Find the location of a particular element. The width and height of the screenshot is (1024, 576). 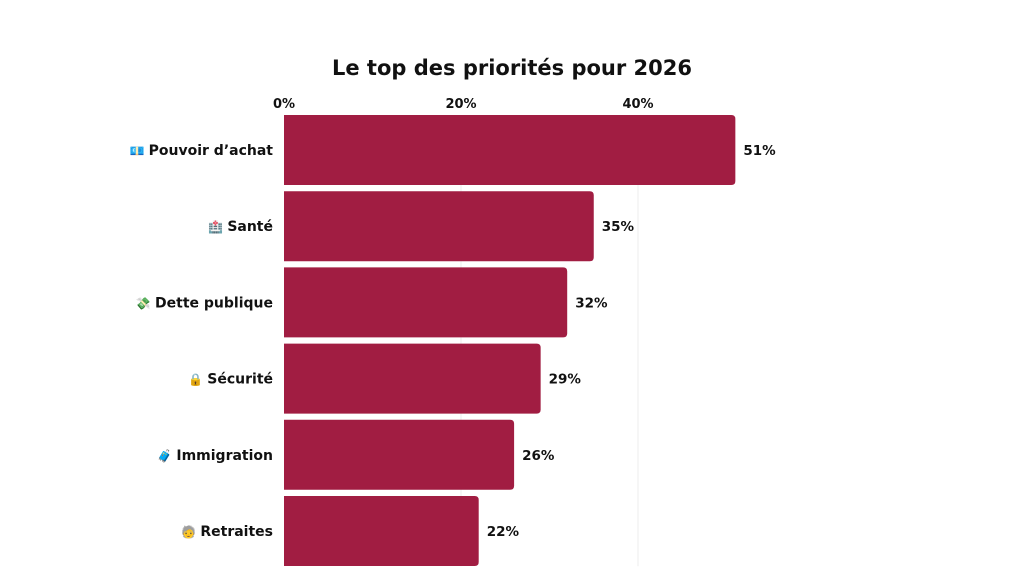

category-text: Sécurité is located at coordinates (240, 380).